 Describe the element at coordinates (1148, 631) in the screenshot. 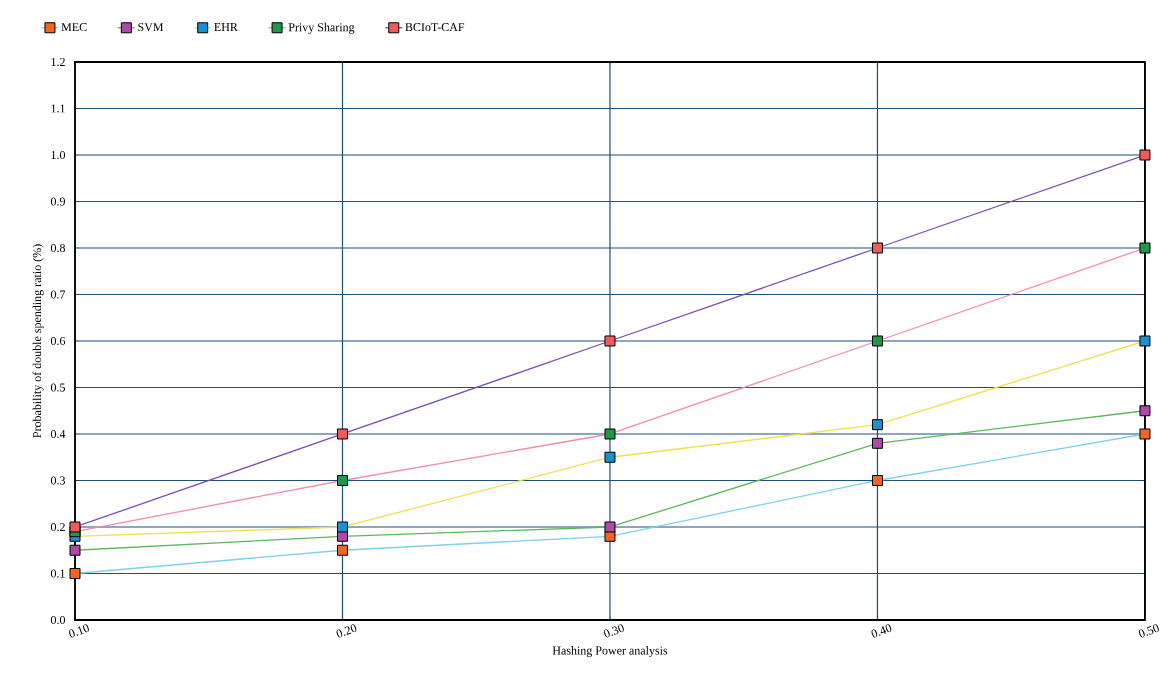

I see `x-tick-label: 0.50` at that location.